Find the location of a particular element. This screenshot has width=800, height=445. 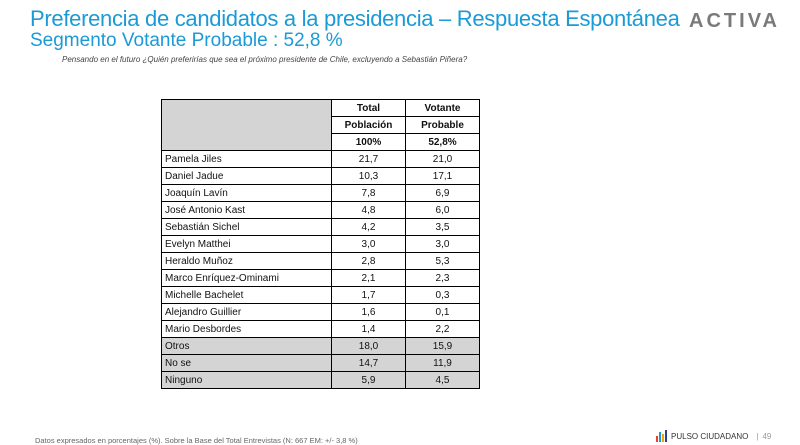

table-header-row: Total Votante is located at coordinates (320, 125).